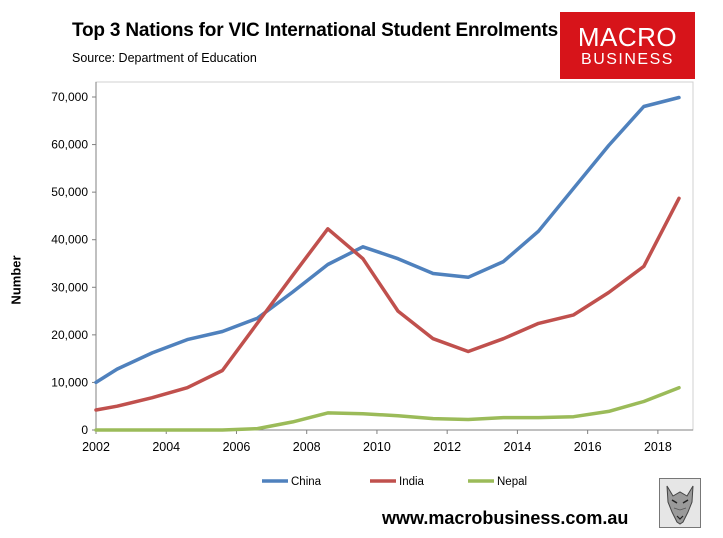 This screenshot has height=538, width=723. What do you see at coordinates (69, 240) in the screenshot?
I see `y-tick-label: 40,000` at bounding box center [69, 240].